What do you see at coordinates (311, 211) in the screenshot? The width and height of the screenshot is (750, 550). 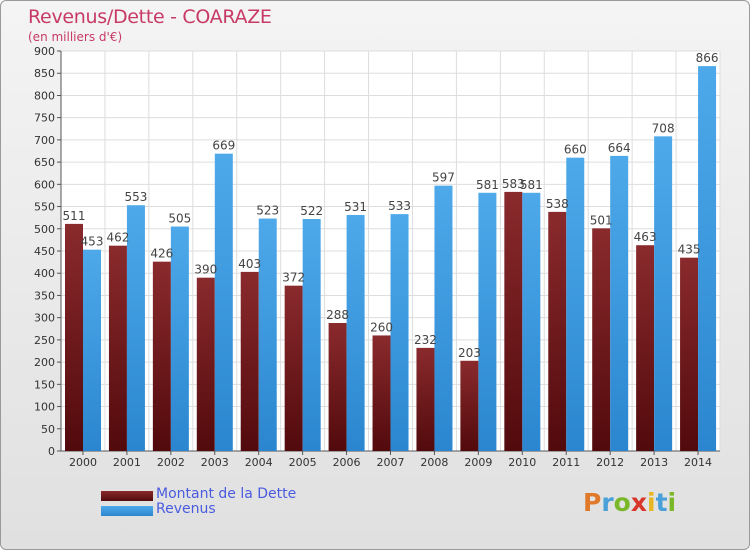 I see `data-label-revenus: 522` at bounding box center [311, 211].